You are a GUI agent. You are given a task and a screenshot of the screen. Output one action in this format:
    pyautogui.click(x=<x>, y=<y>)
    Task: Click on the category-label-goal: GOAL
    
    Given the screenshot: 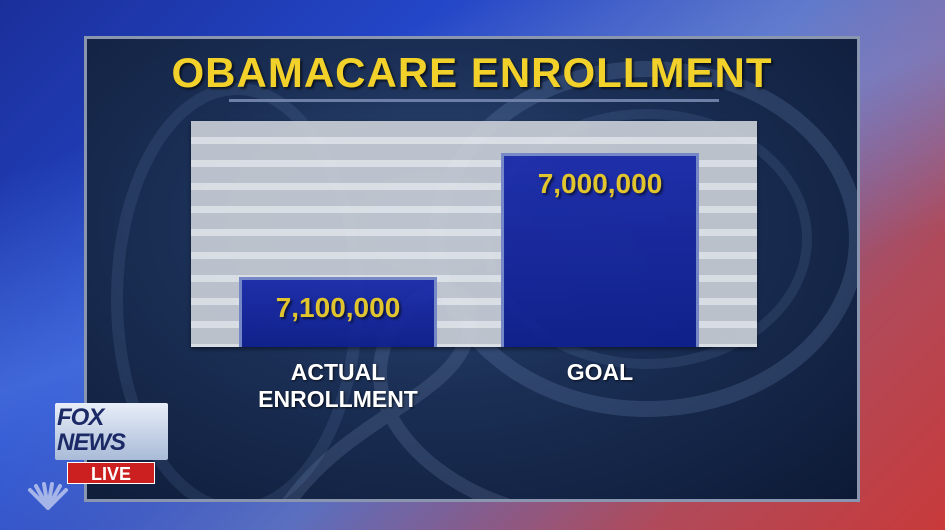 What is the action you would take?
    pyautogui.click(x=600, y=372)
    